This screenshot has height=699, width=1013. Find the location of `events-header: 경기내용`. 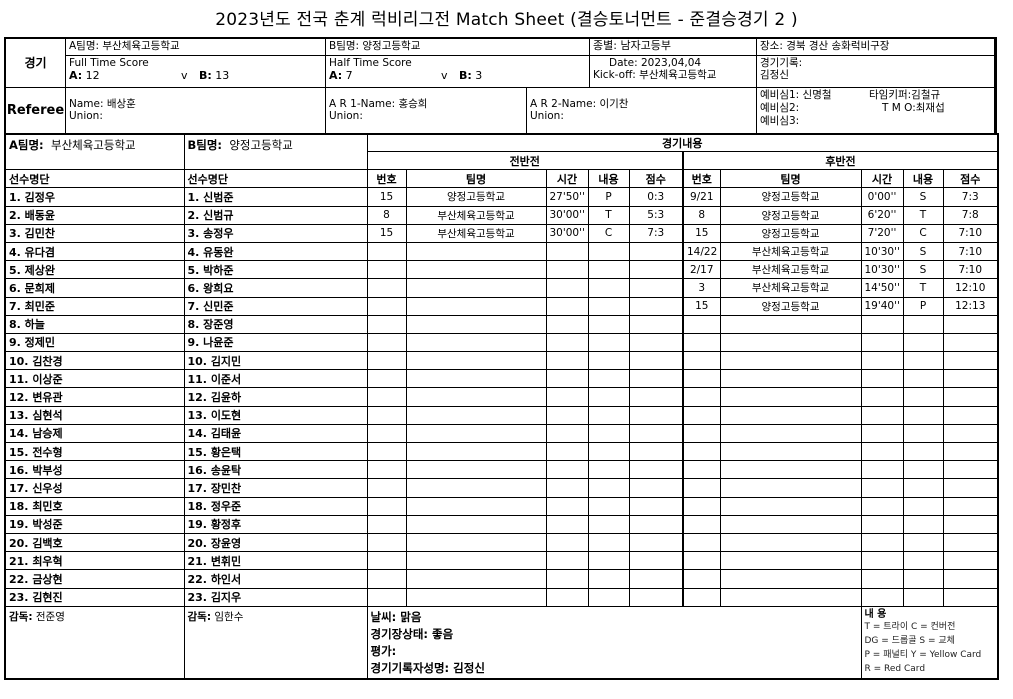

events-header: 경기내용 is located at coordinates (682, 142).